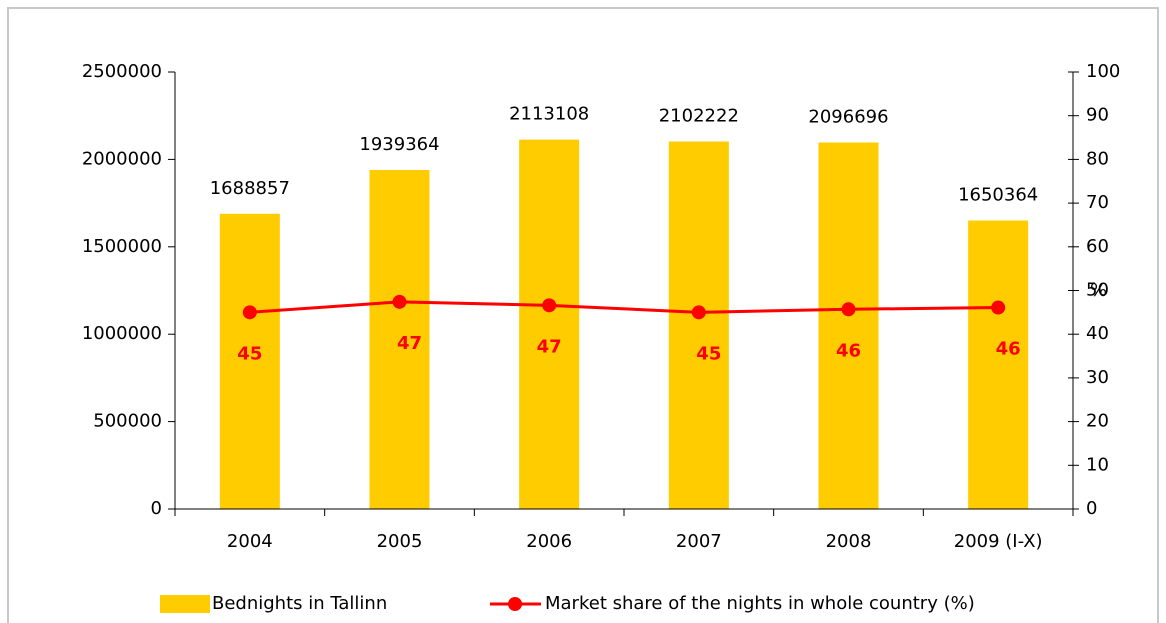 Image resolution: width=1166 pixels, height=623 pixels. Describe the element at coordinates (699, 116) in the screenshot. I see `bar-value-label: 2102222` at that location.